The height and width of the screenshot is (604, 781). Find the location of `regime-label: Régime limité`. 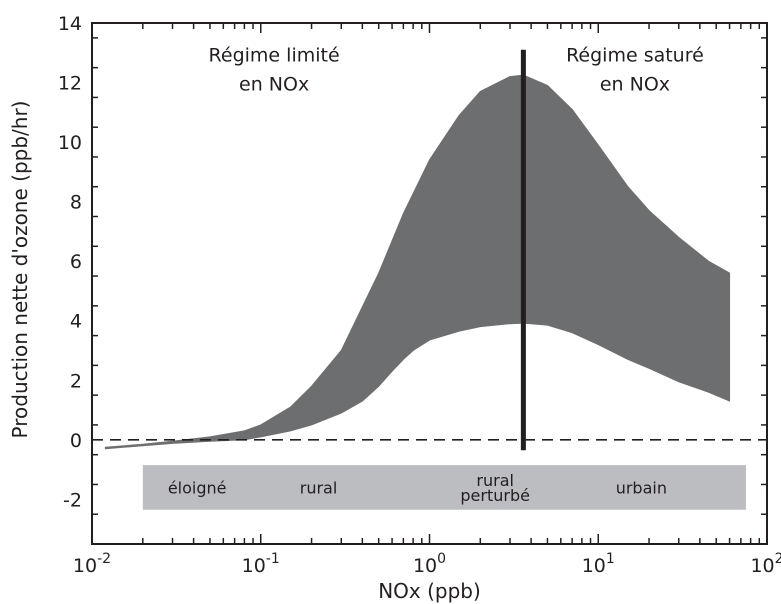

regime-label: Régime limité is located at coordinates (274, 56).